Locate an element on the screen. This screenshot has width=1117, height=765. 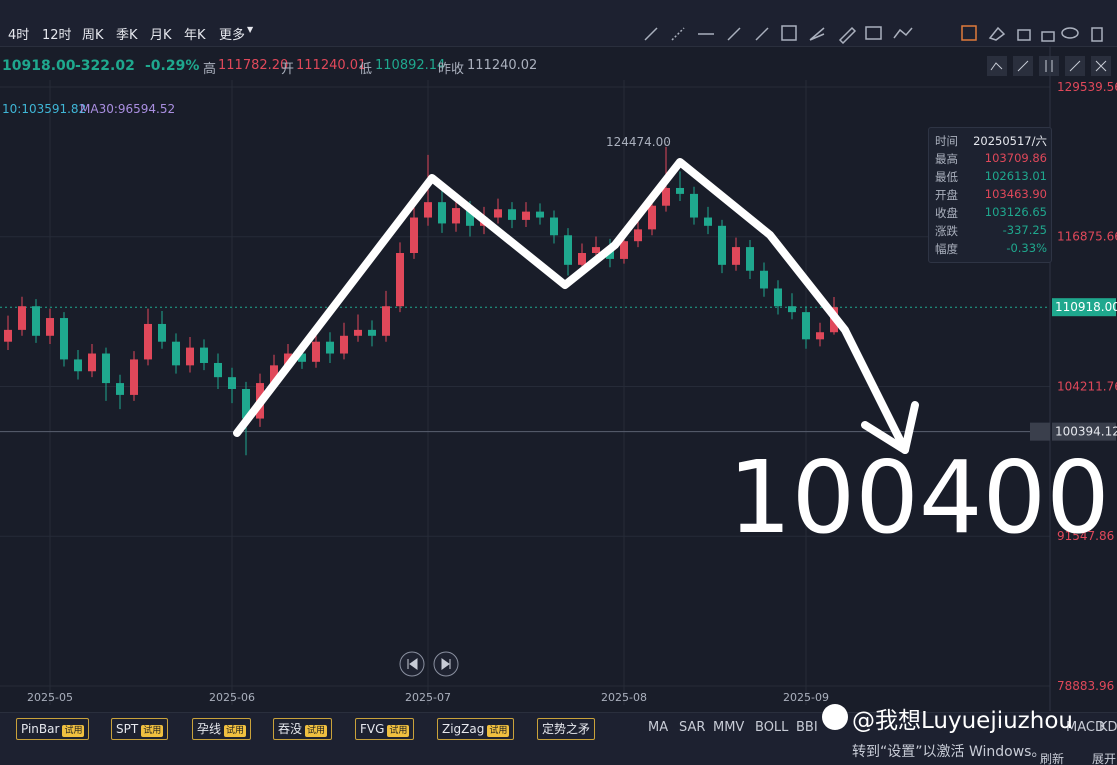
pattern-button: 孕线 试用 is located at coordinates (222, 729).